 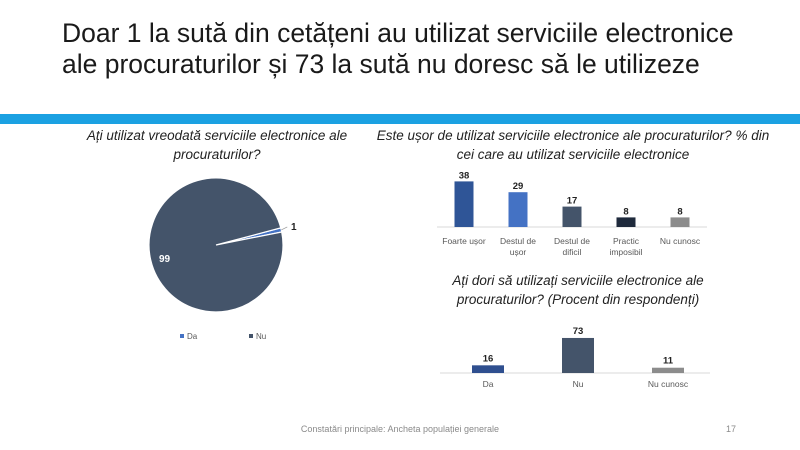 What do you see at coordinates (165, 259) in the screenshot?
I see `pie-label-nu: 99` at bounding box center [165, 259].